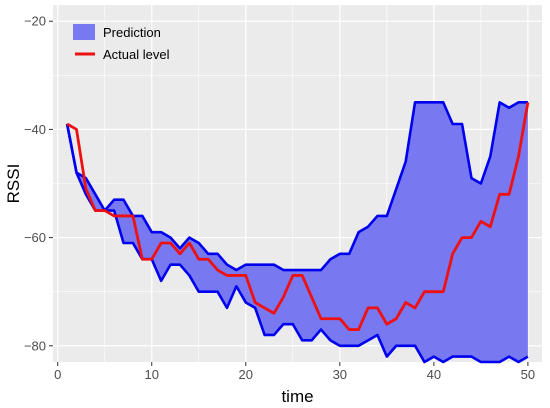  What do you see at coordinates (297, 396) in the screenshot?
I see `x-axis-title: time` at bounding box center [297, 396].